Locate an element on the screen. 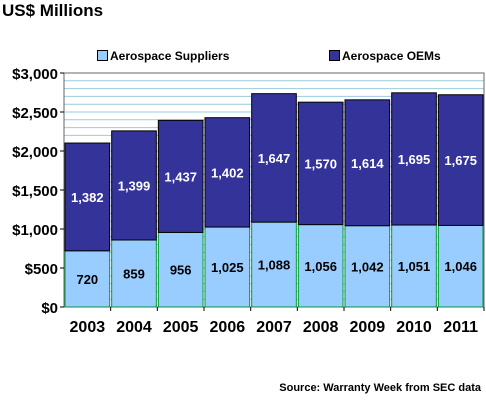 The height and width of the screenshot is (403, 486). x-tick-label: 2006 is located at coordinates (228, 327).